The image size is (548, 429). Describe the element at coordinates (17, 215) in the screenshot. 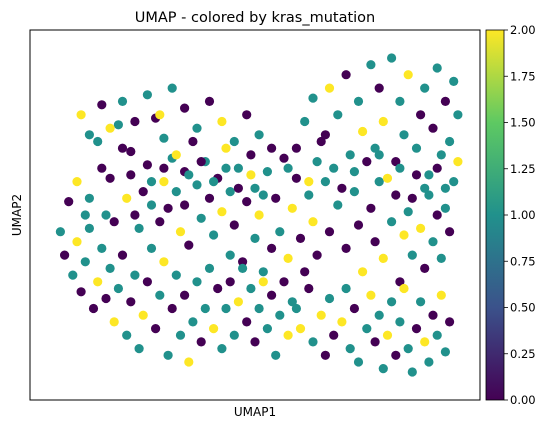

I see `y-axis-label: UMAP2` at that location.